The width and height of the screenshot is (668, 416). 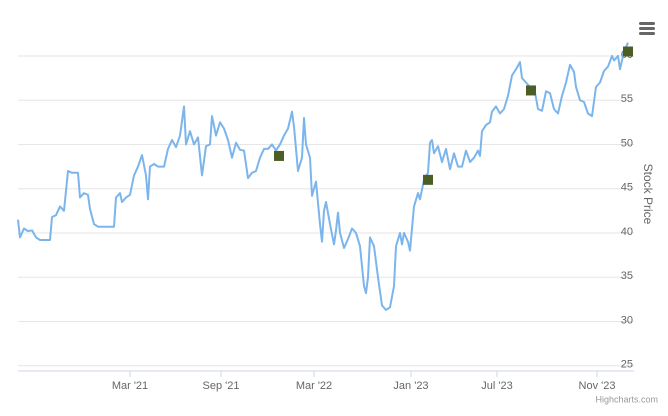 What do you see at coordinates (597, 386) in the screenshot?
I see `x-tick-label: Nov '23` at bounding box center [597, 386].